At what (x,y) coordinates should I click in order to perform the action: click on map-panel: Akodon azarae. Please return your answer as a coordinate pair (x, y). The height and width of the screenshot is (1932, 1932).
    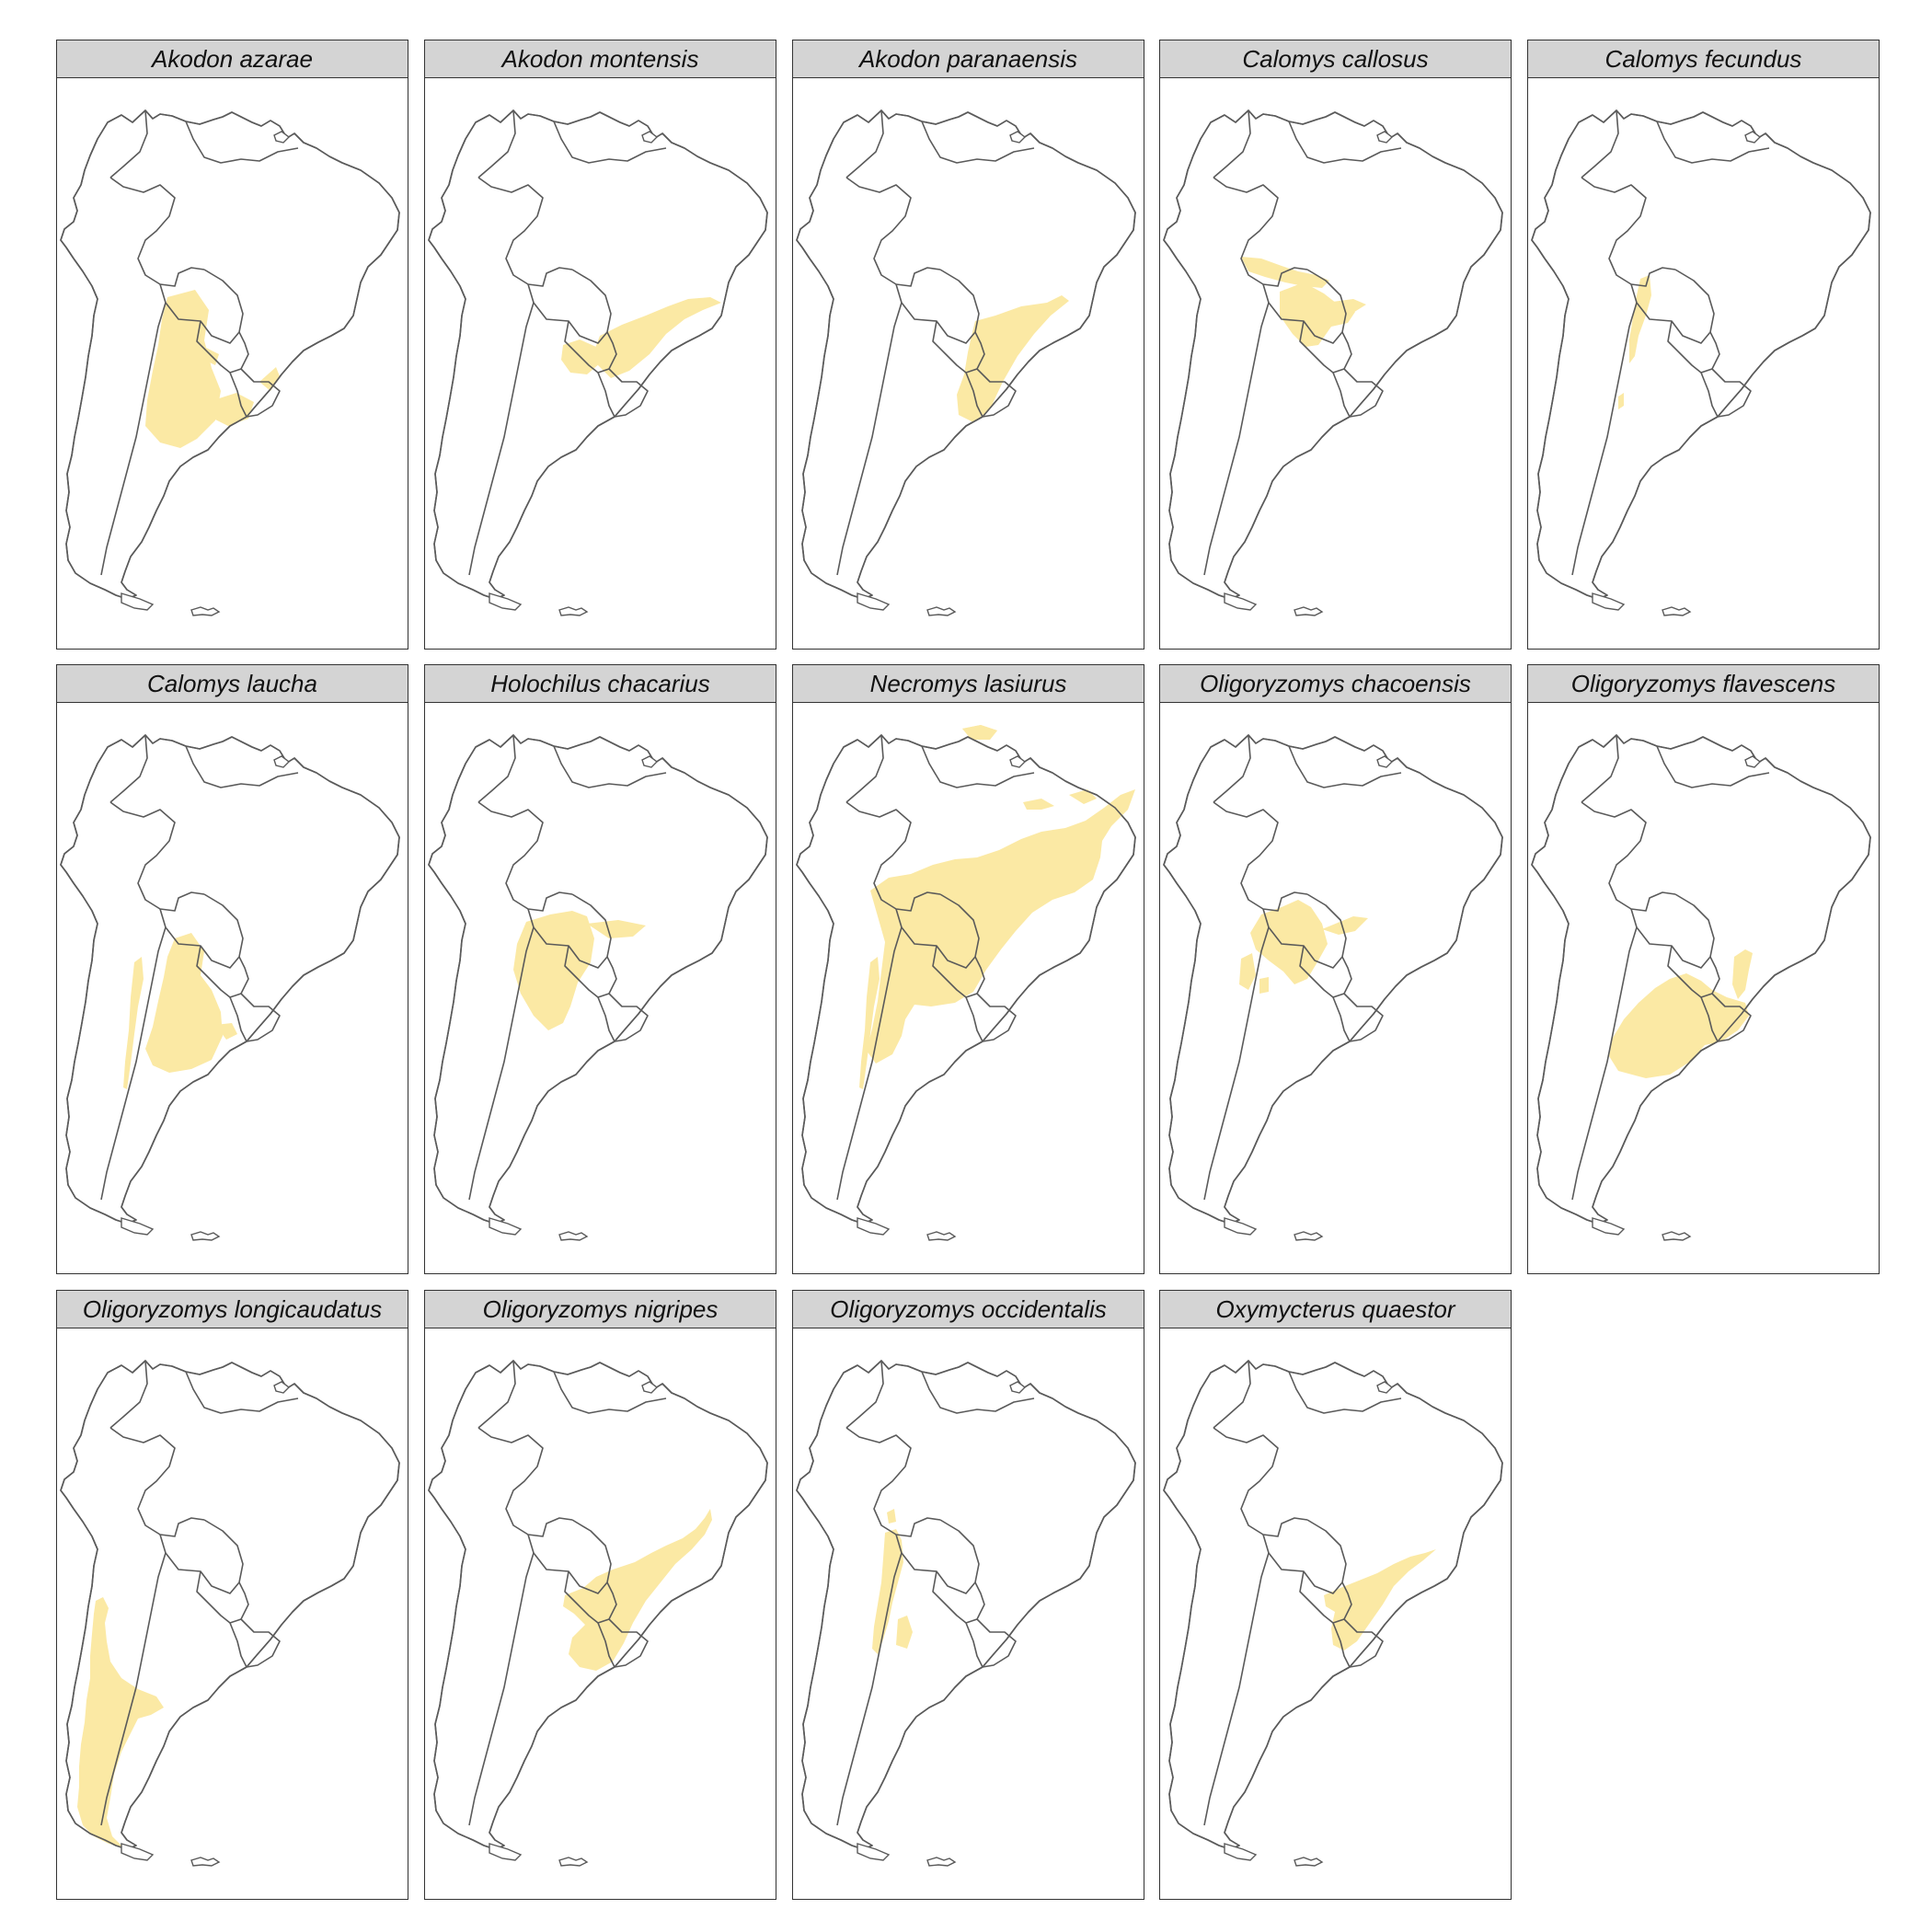
    Looking at the image, I should click on (232, 345).